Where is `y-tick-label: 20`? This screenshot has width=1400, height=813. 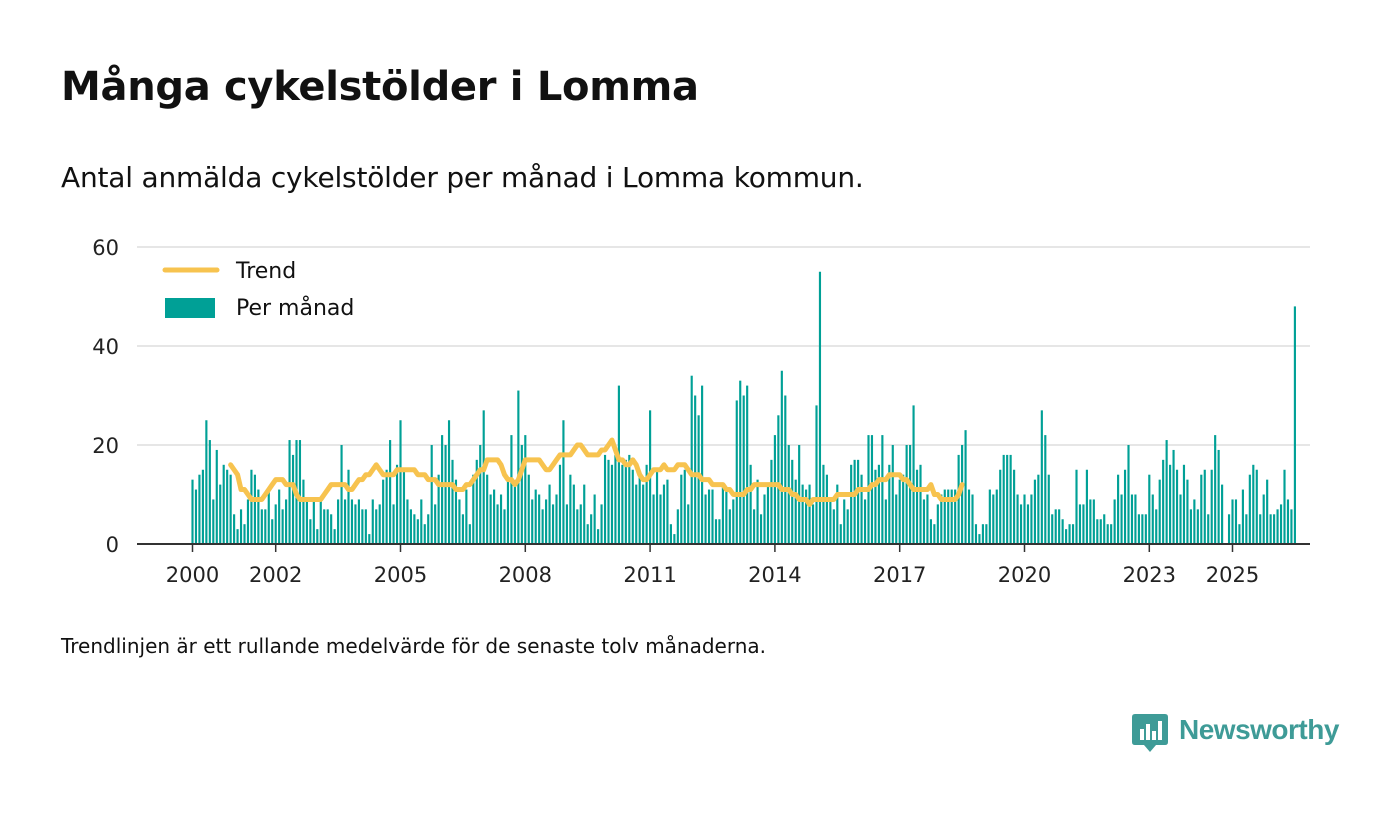 y-tick-label: 20 is located at coordinates (105, 446).